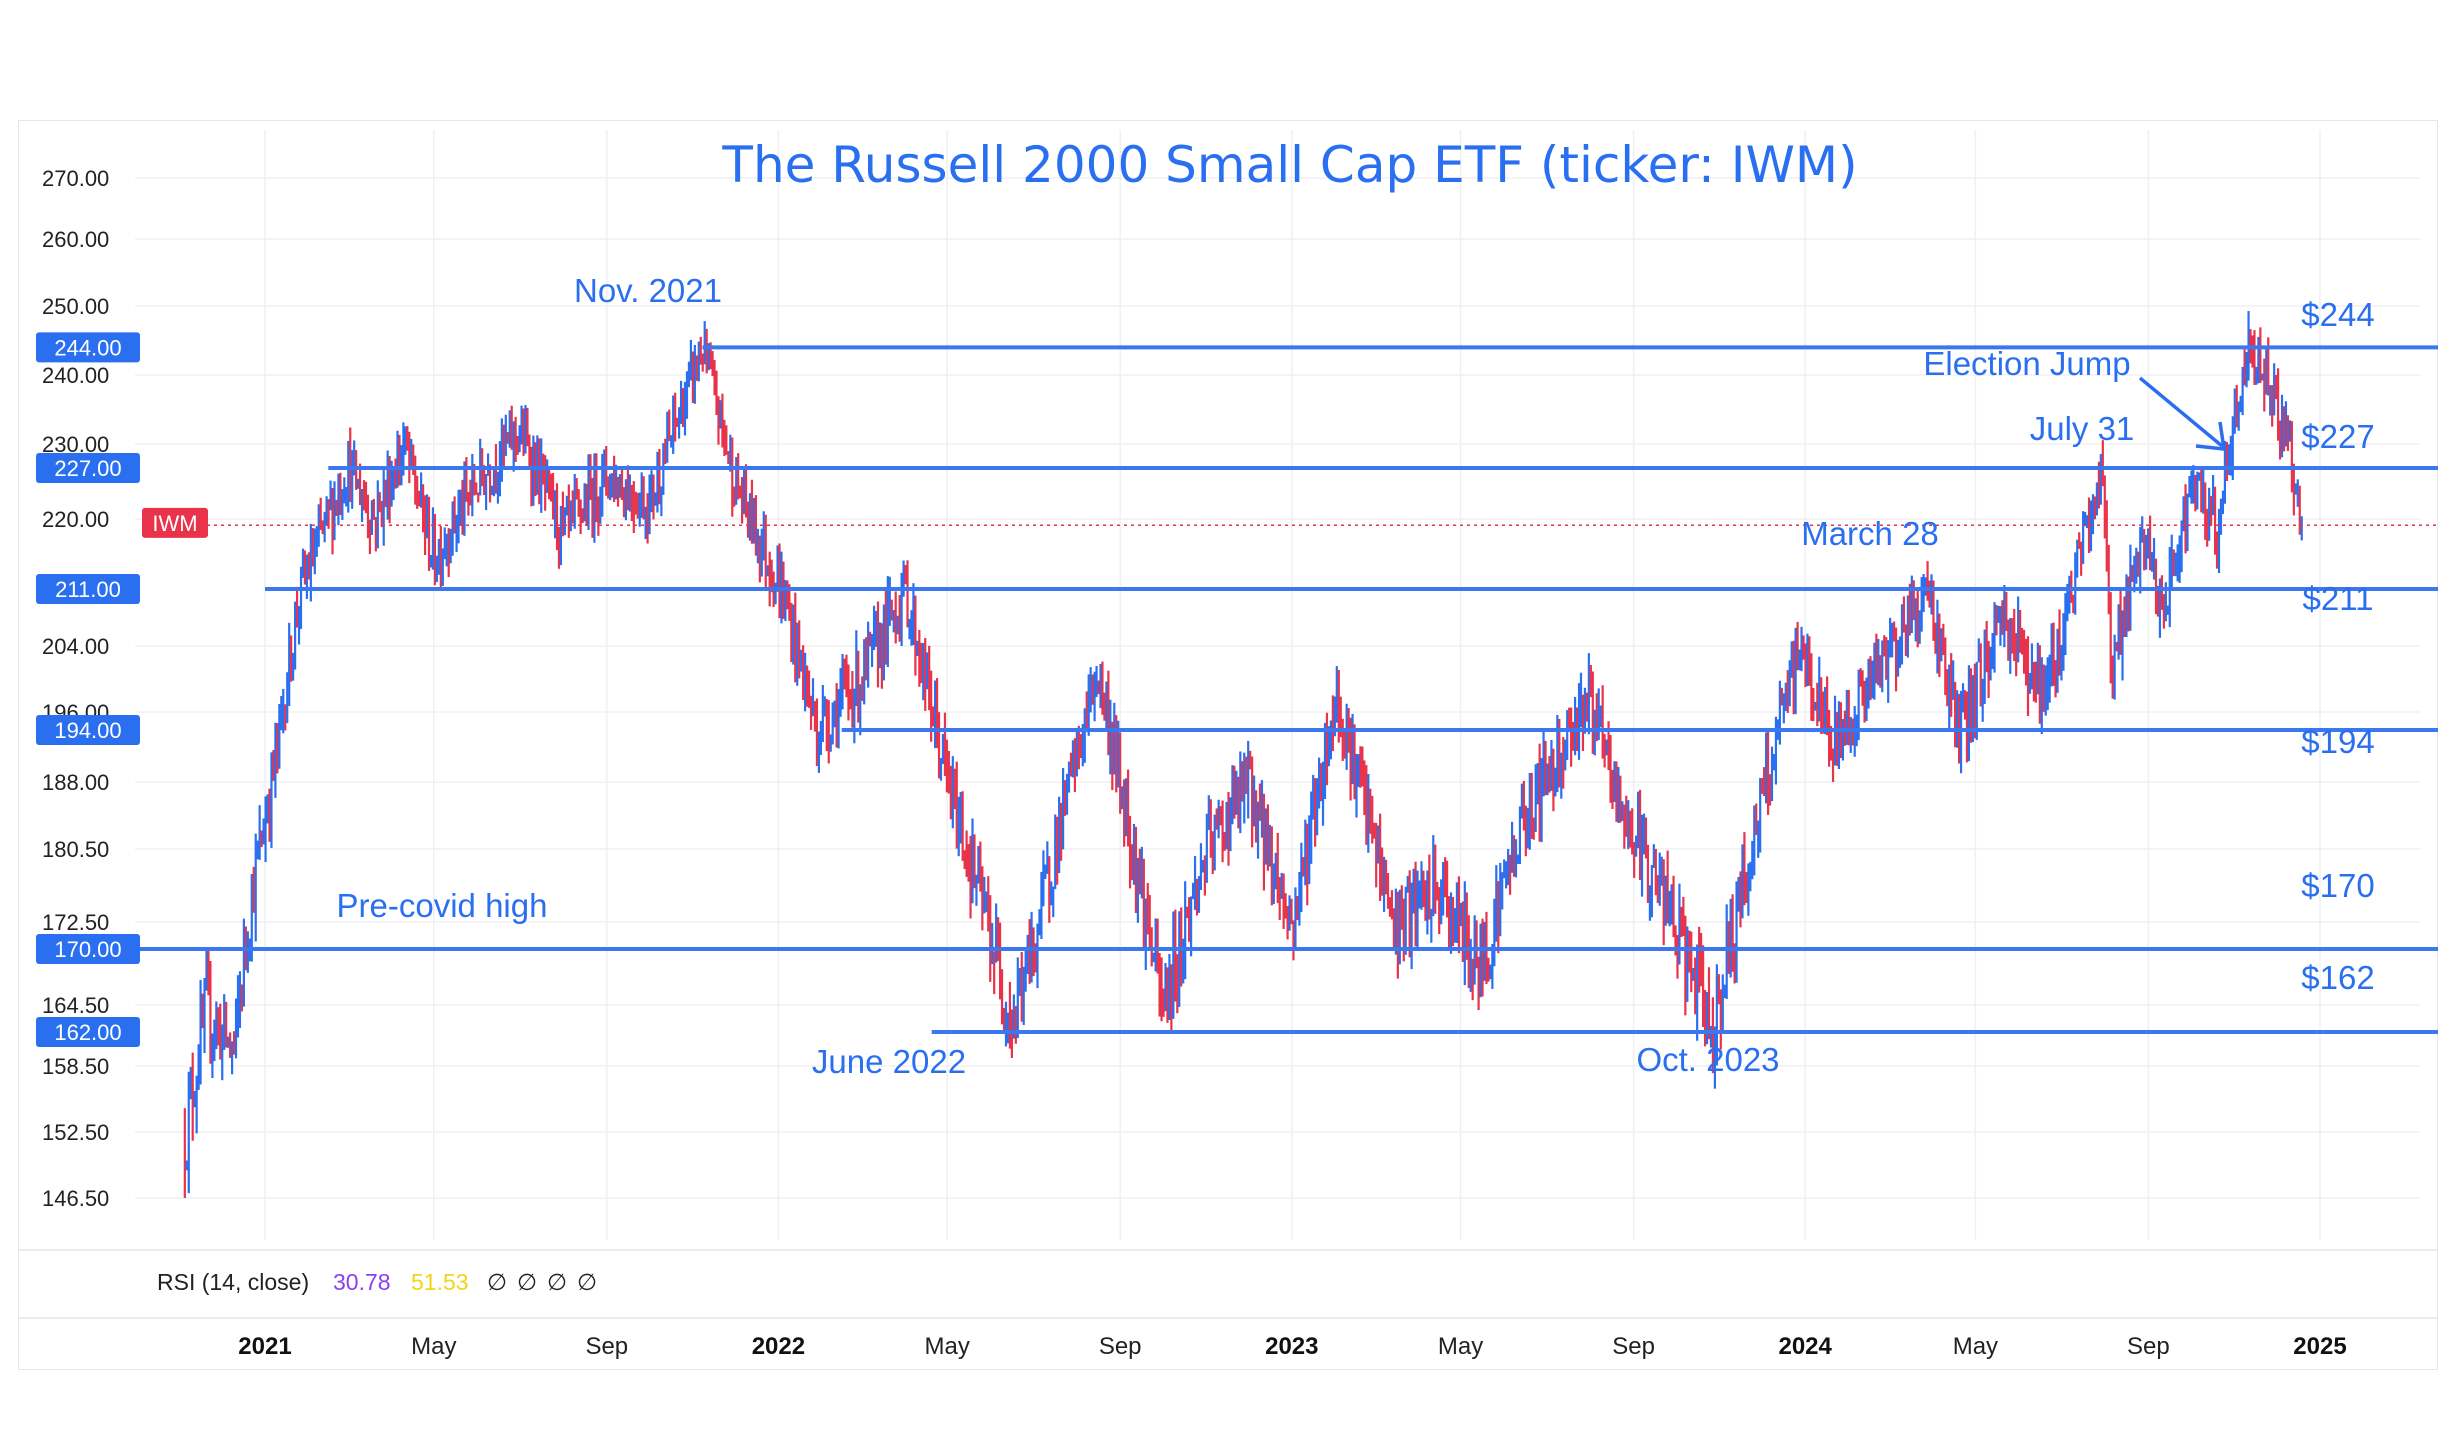  What do you see at coordinates (2319, 1346) in the screenshot?
I see `x-tick-label: 2025` at bounding box center [2319, 1346].